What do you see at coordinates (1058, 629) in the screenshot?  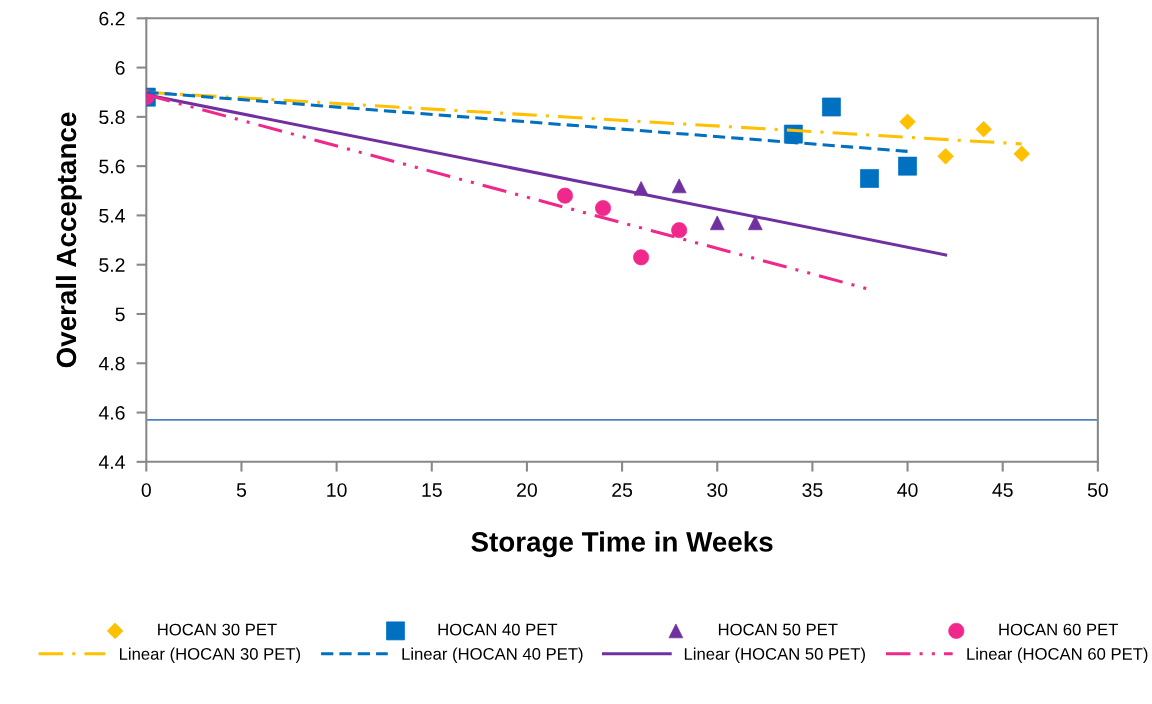 I see `legend-label: HOCAN 60 PET` at bounding box center [1058, 629].